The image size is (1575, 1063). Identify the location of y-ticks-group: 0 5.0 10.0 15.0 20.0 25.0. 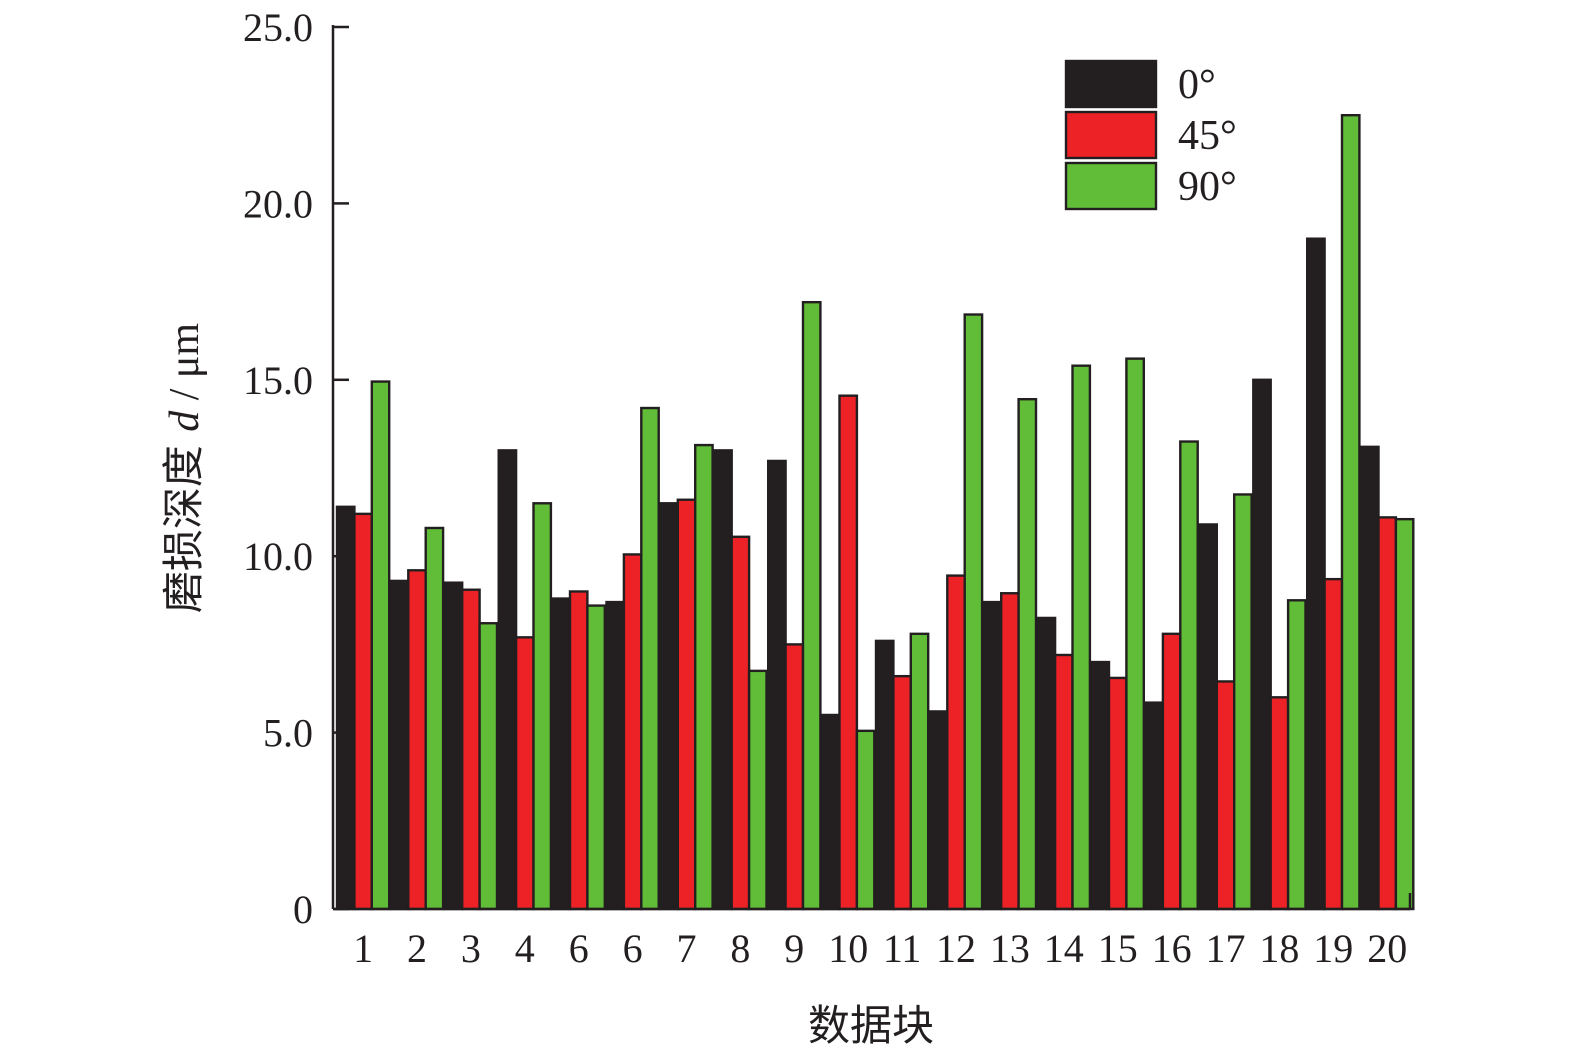
(296, 468).